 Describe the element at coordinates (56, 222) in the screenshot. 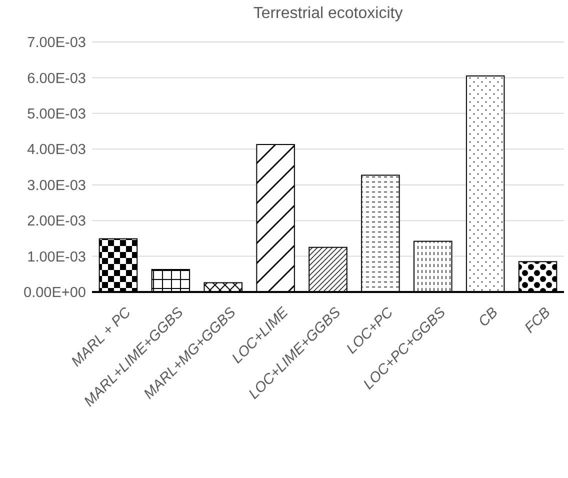

I see `y-tick-label: 2.00E-03` at that location.